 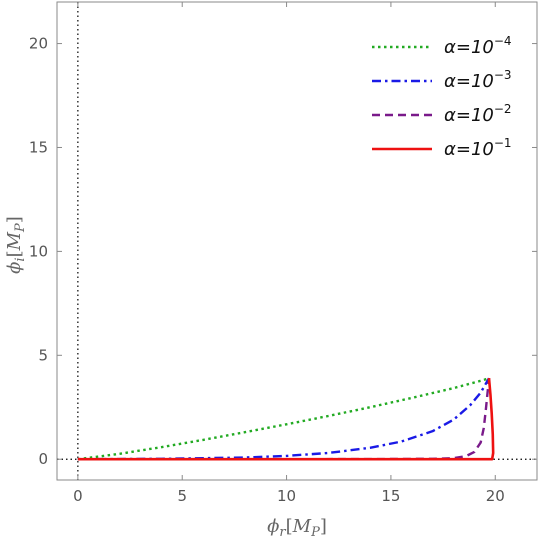 I want to click on legend-label-4: α=10−1, so click(x=478, y=148).